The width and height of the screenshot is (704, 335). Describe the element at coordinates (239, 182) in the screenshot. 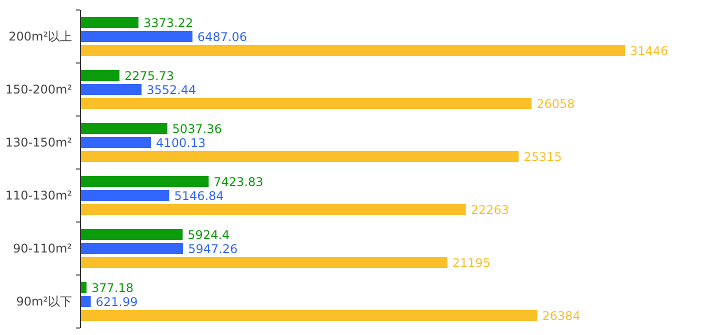

I see `data-label: 7423.83` at that location.